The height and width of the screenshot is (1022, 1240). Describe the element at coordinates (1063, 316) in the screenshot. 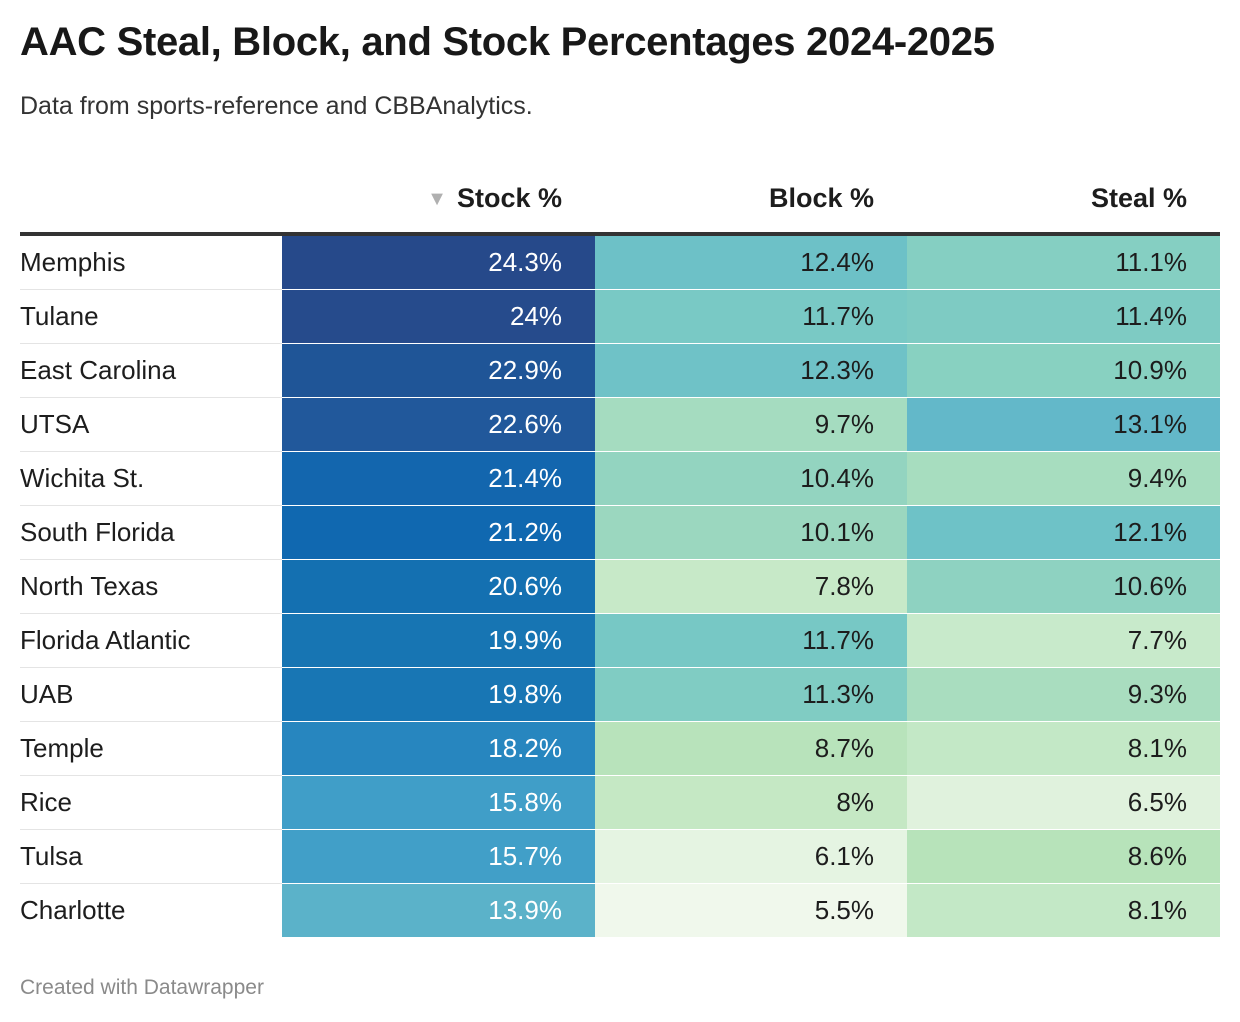

I see `steal-pct-cell: 11.4%` at that location.